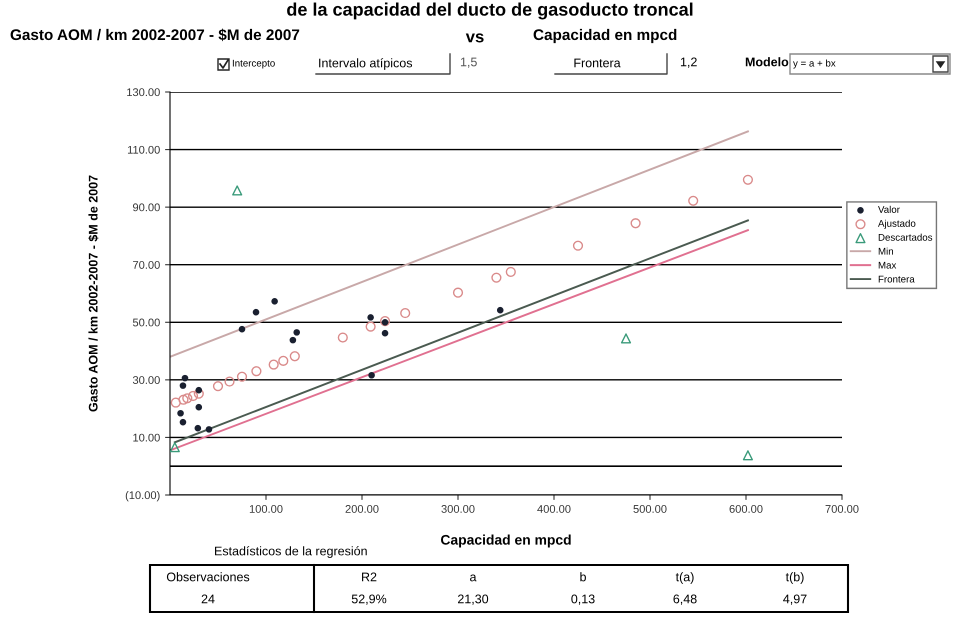 This screenshot has width=977, height=626. I want to click on text: vs, so click(475, 37).